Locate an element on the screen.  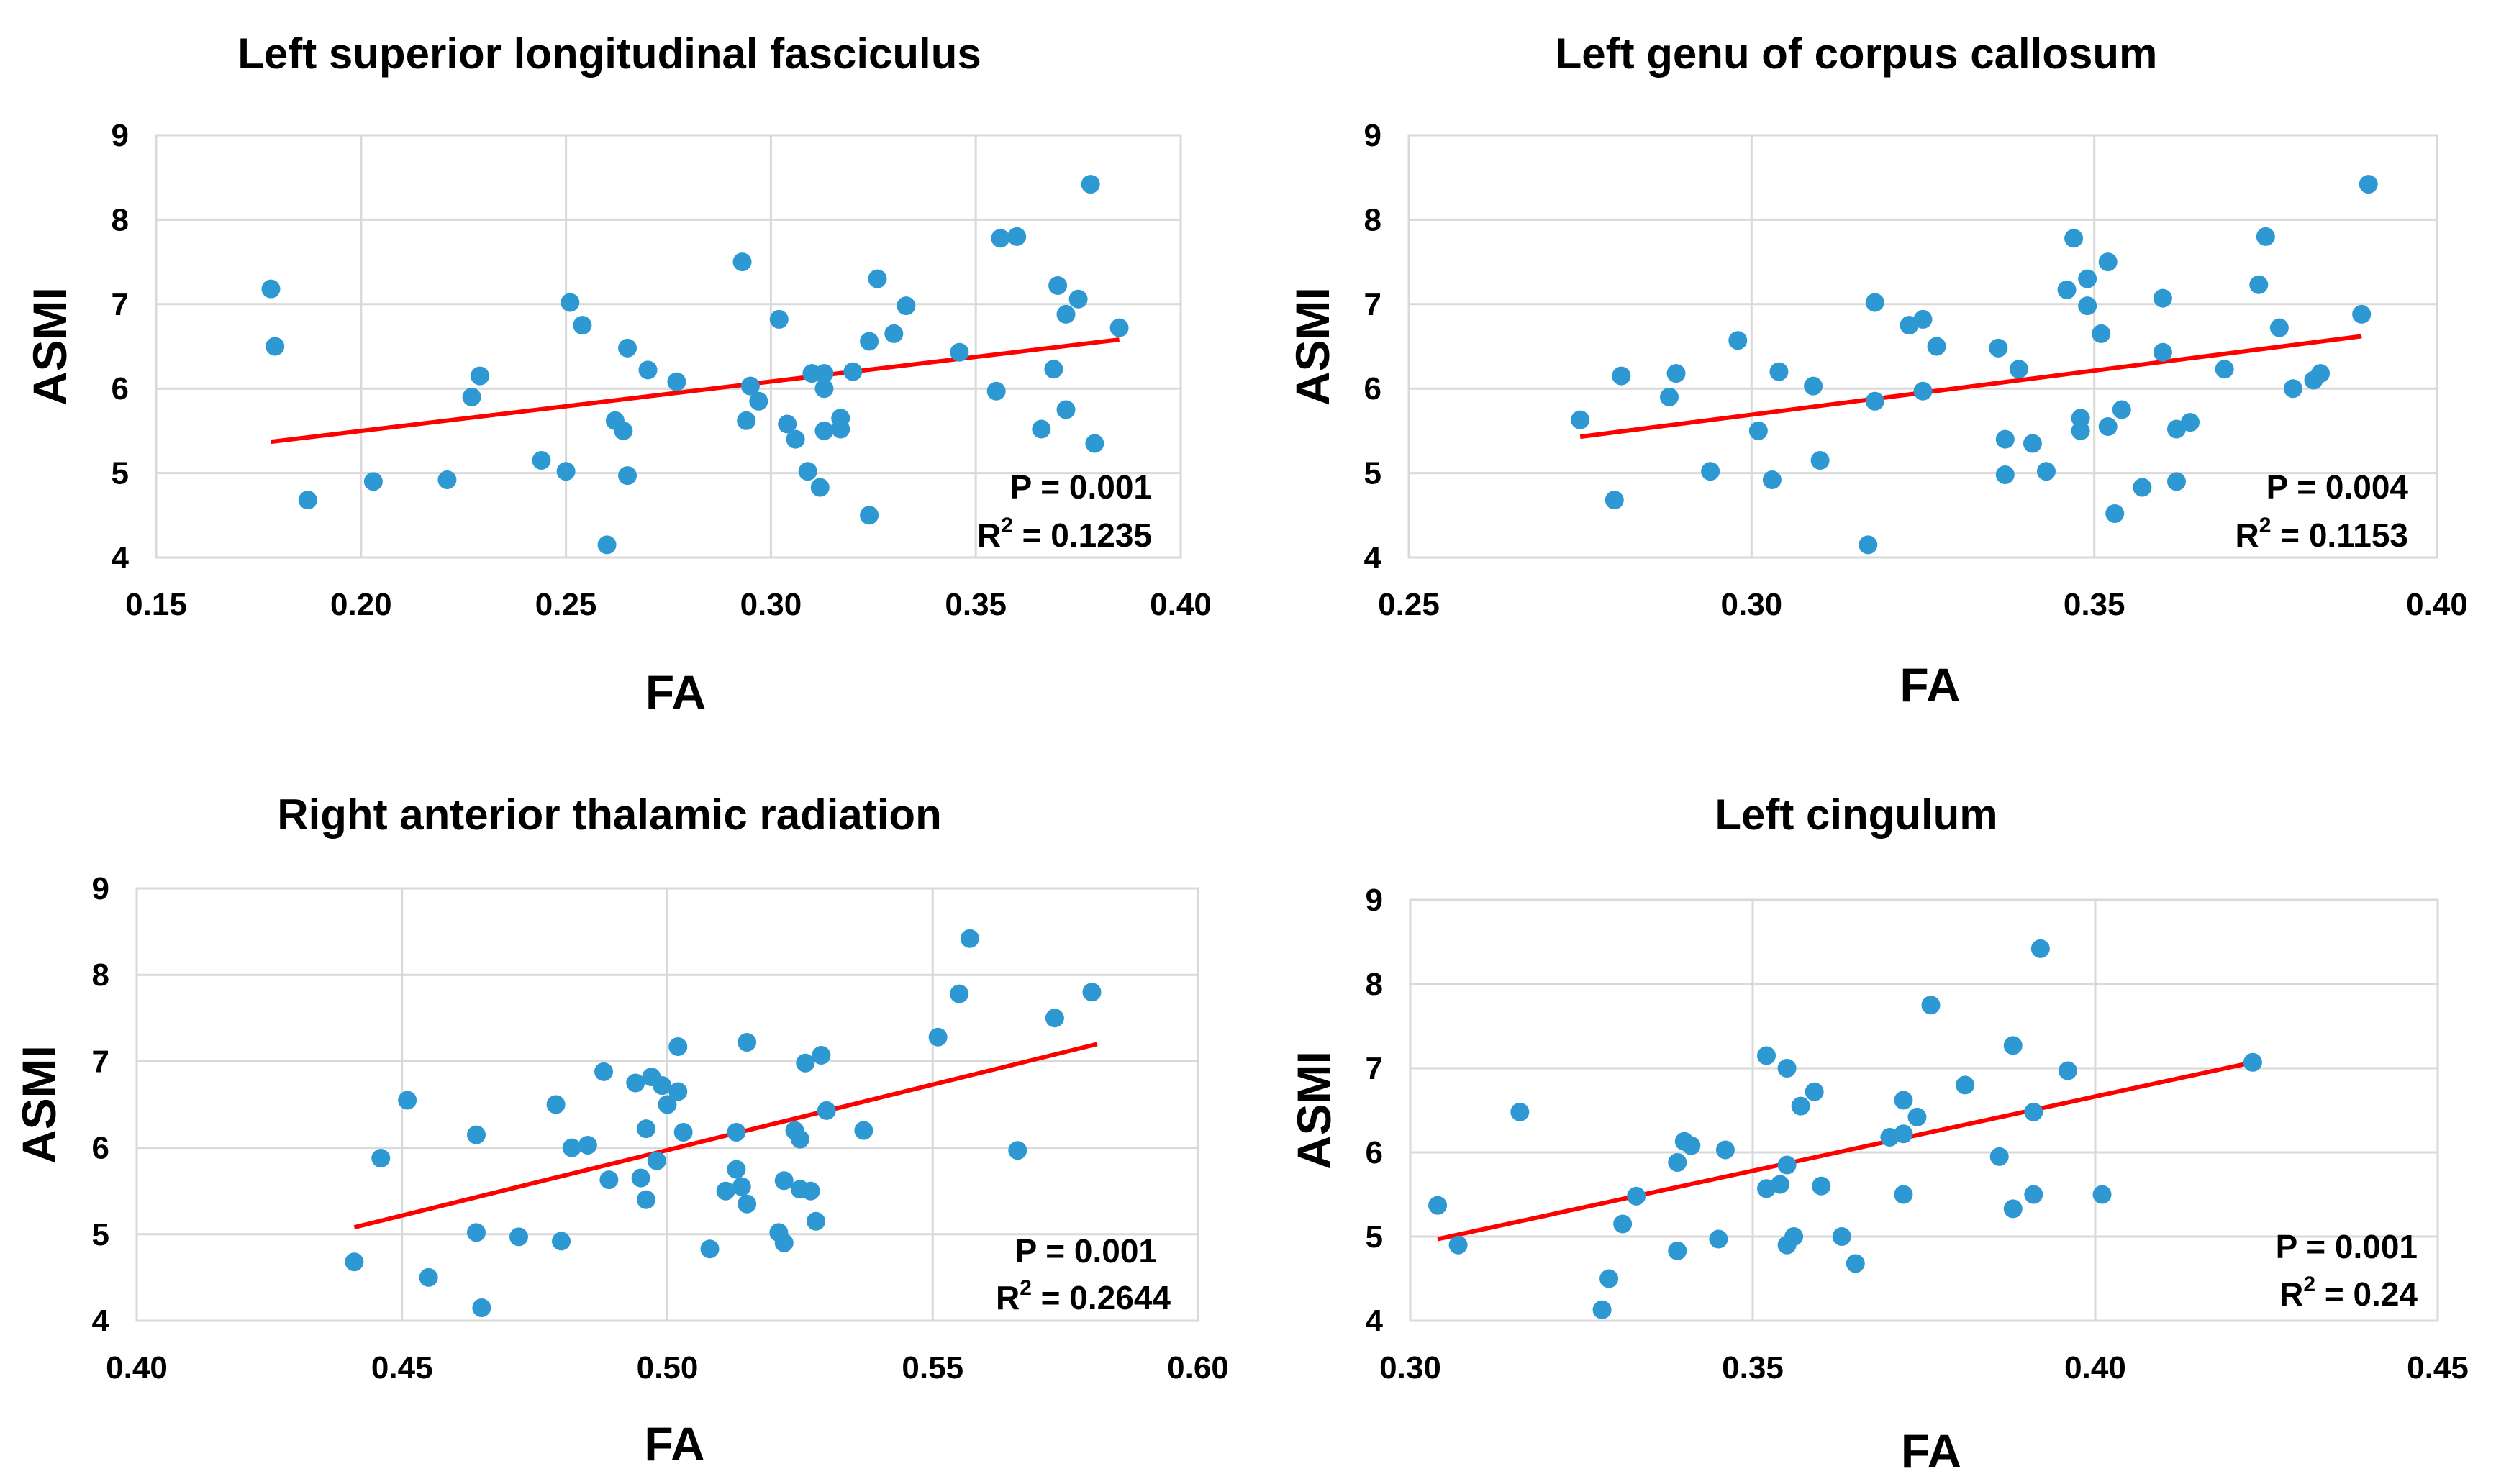
chart-title: Left genu of corpus callosum is located at coordinates (1857, 53).